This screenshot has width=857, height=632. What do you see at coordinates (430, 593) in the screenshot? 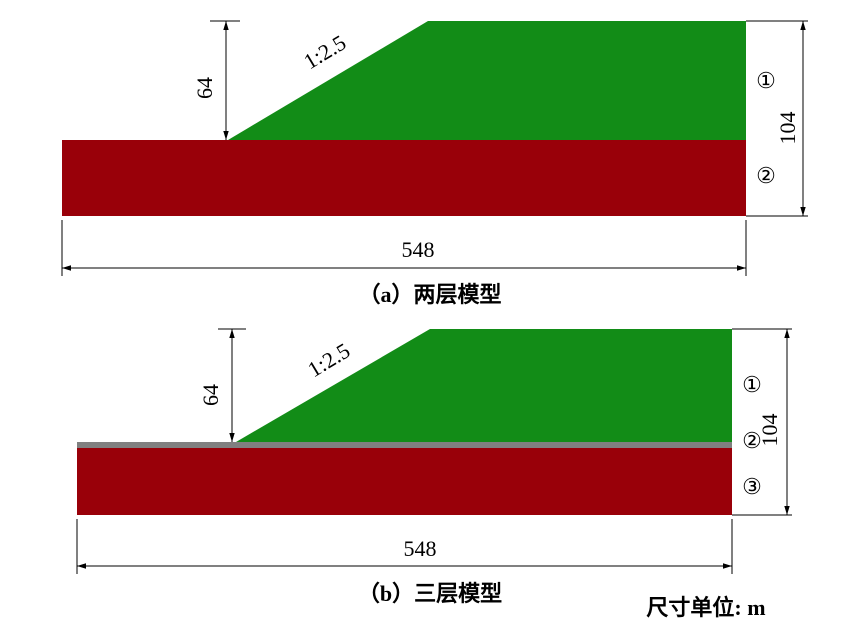
I see `caption: （b）三层模型` at bounding box center [430, 593].